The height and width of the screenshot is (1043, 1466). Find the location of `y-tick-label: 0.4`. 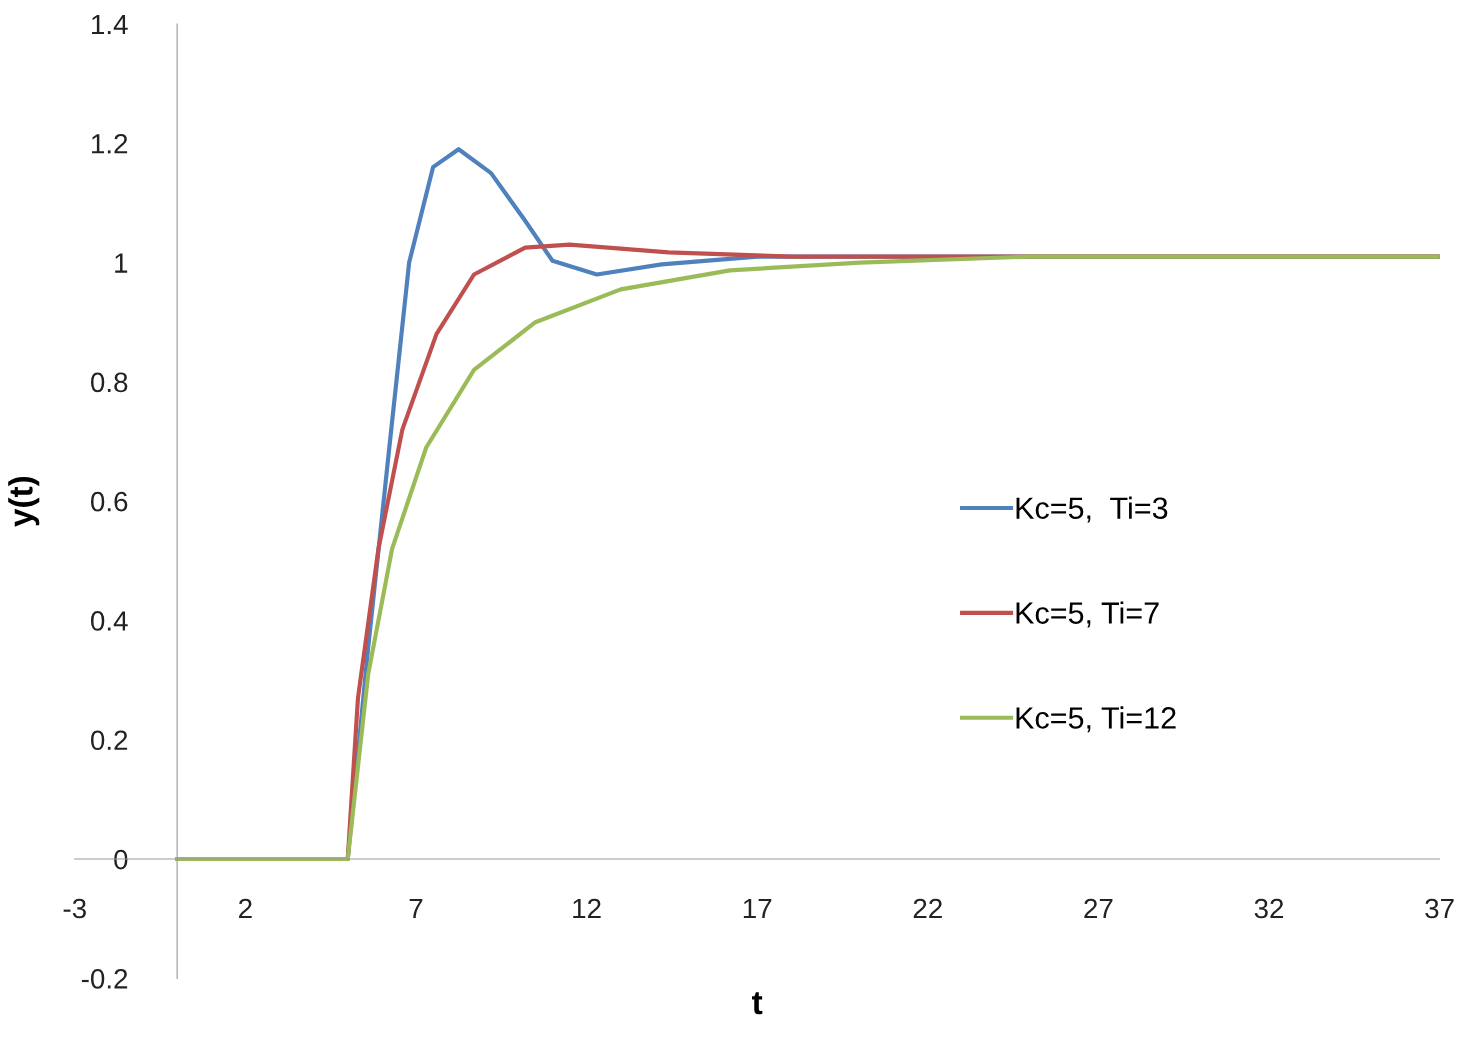

y-tick-label: 0.4 is located at coordinates (109, 621).